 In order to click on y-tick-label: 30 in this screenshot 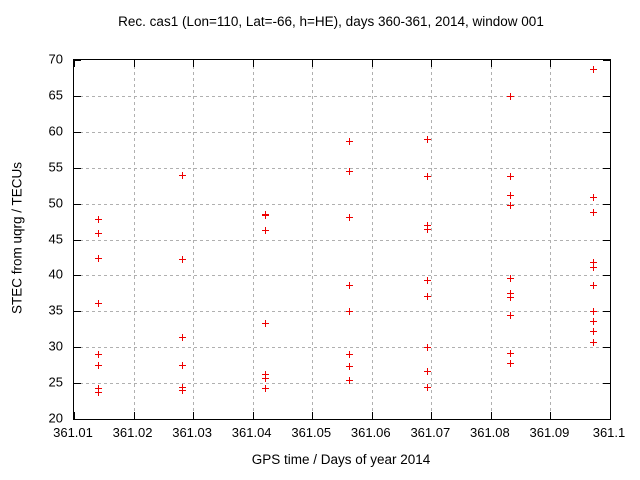, I will do `click(55, 346)`.